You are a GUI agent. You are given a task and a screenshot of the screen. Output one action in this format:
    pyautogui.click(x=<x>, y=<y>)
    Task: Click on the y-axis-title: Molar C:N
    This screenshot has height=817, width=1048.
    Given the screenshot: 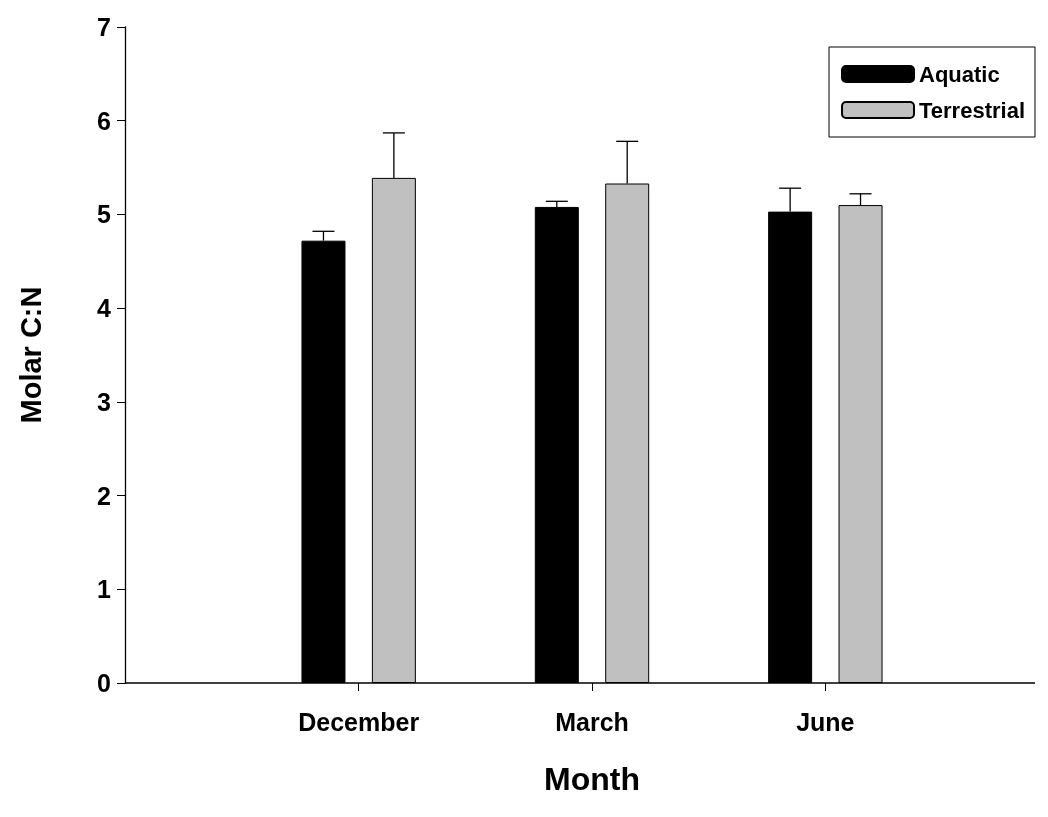 What is the action you would take?
    pyautogui.click(x=30, y=355)
    